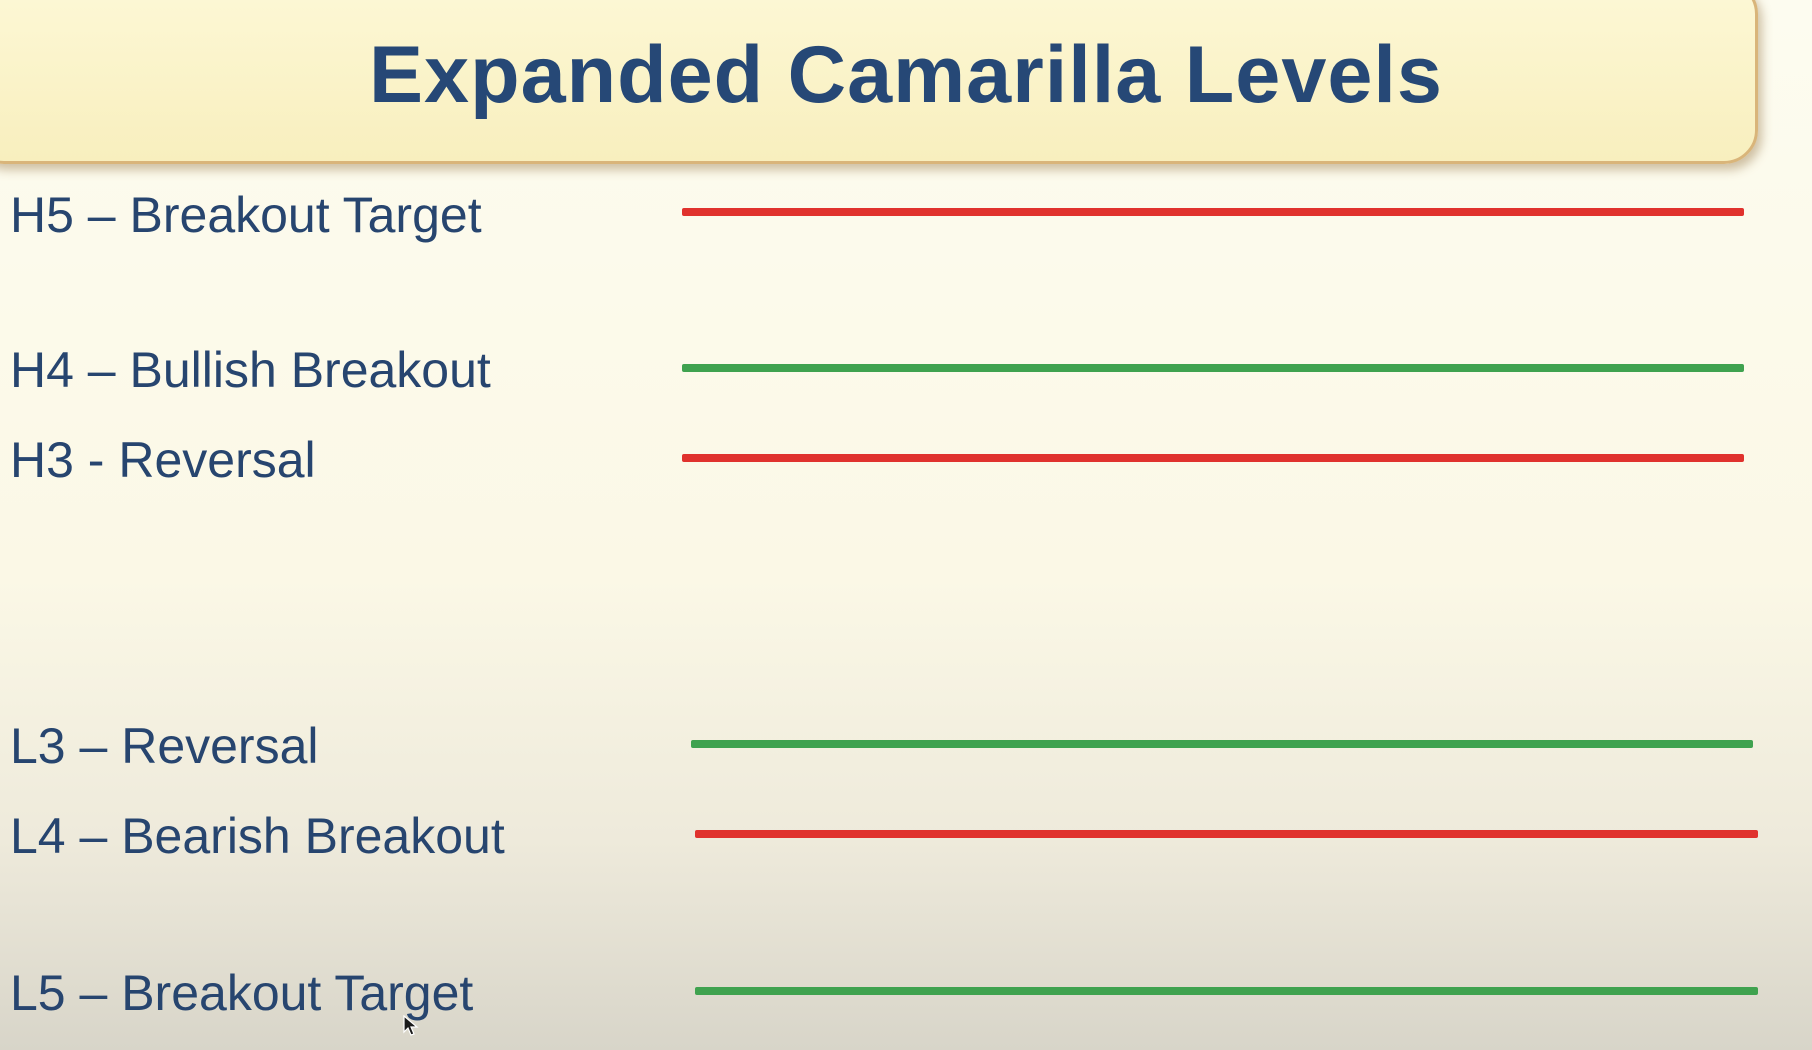 Image resolution: width=1812 pixels, height=1050 pixels. Describe the element at coordinates (1213, 458) in the screenshot. I see `level-line-h3` at that location.